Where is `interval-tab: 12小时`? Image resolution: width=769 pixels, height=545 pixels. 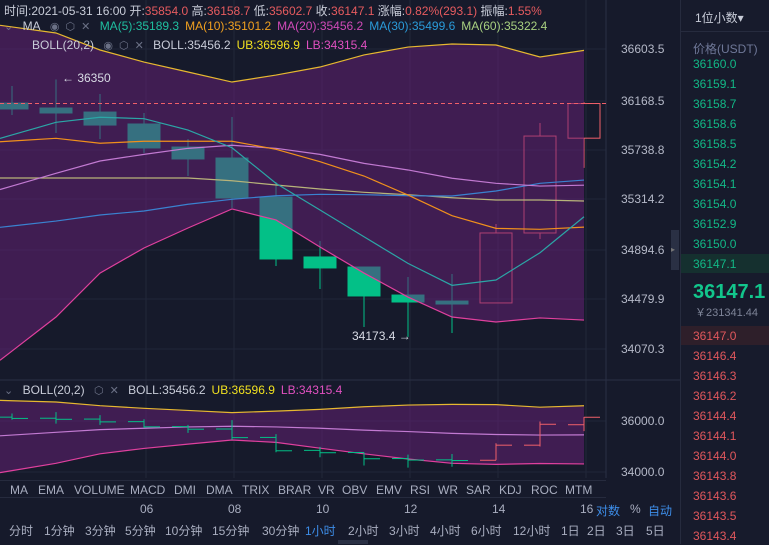
interval-tab: 12小时 is located at coordinates (532, 531).